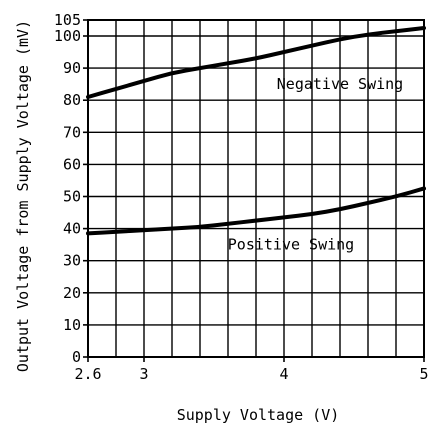 This screenshot has height=433, width=430. Describe the element at coordinates (251, 374) in the screenshot. I see `x-tick-labels: 2.6 3 4 5` at that location.